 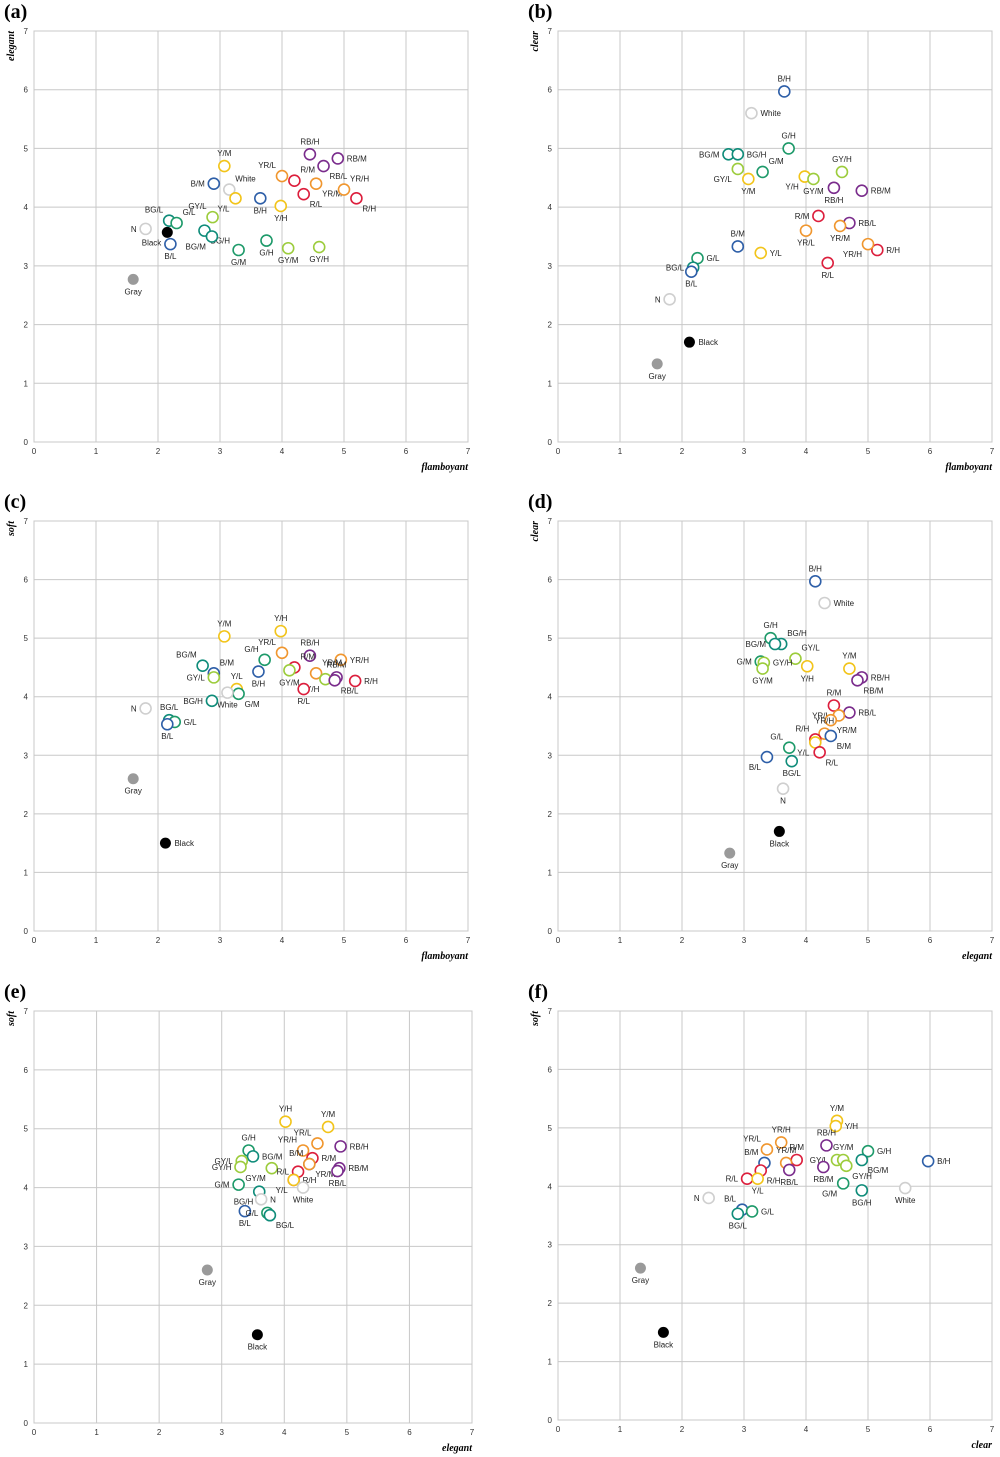 What do you see at coordinates (550, 325) in the screenshot?
I see `y-tick-label: 2` at bounding box center [550, 325].